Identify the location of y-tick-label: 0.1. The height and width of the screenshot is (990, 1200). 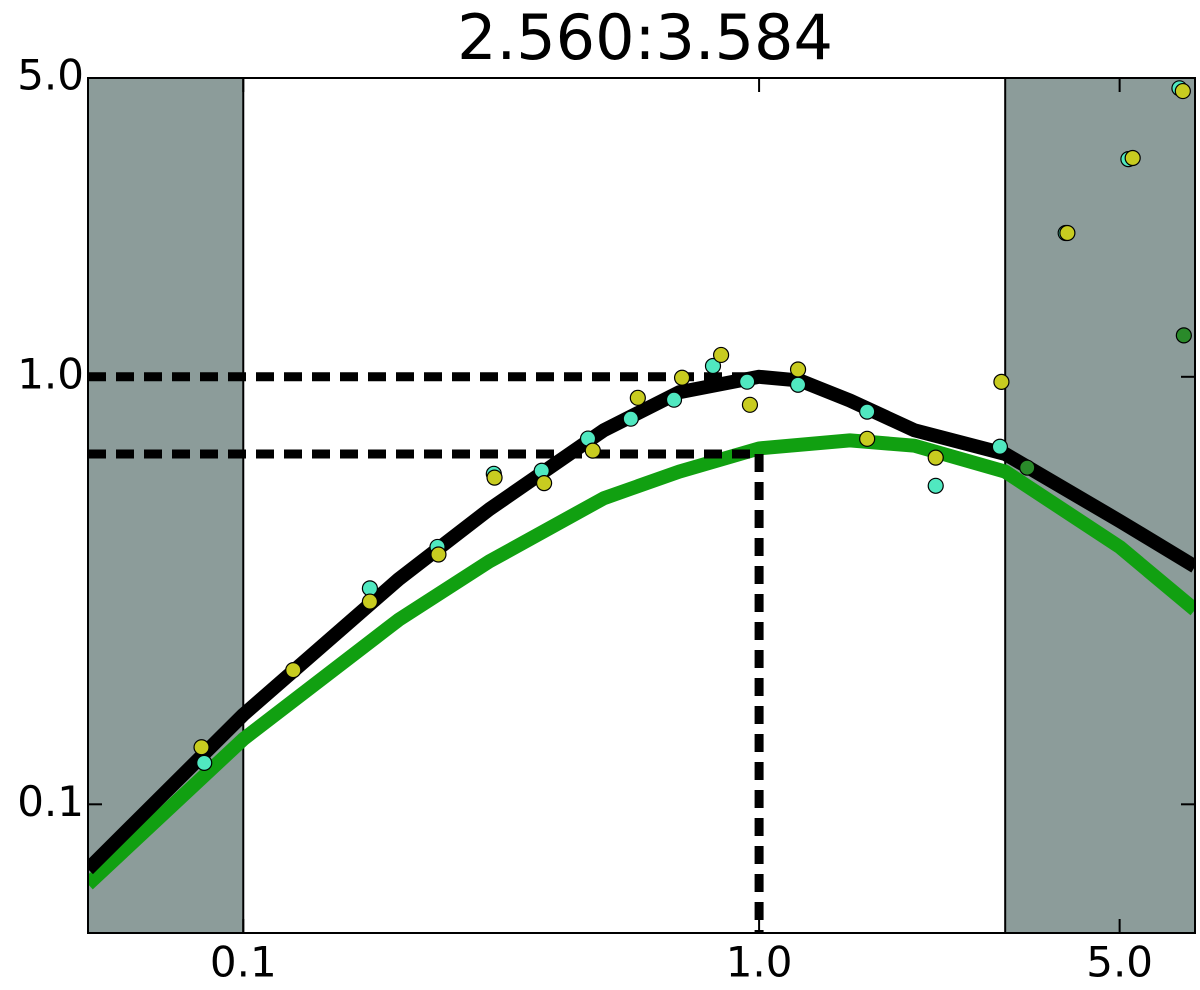
(50, 801).